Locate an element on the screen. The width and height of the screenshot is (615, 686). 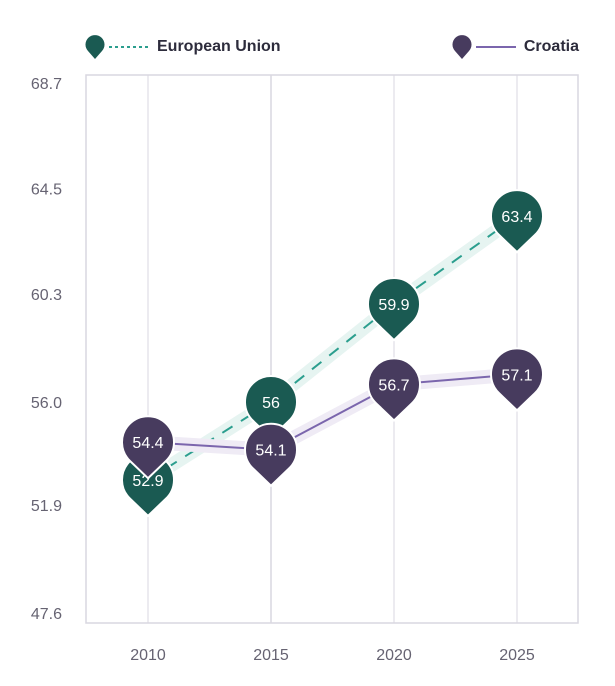
y-tick-label: 56.0 is located at coordinates (46, 403).